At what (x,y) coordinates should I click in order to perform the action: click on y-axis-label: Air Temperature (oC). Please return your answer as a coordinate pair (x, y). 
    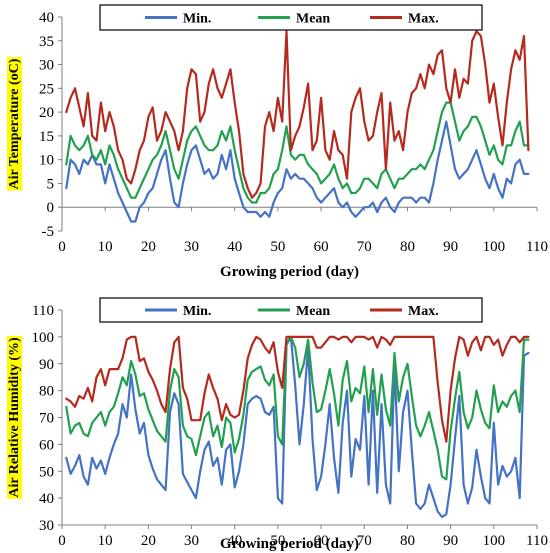
    Looking at the image, I should click on (14, 123).